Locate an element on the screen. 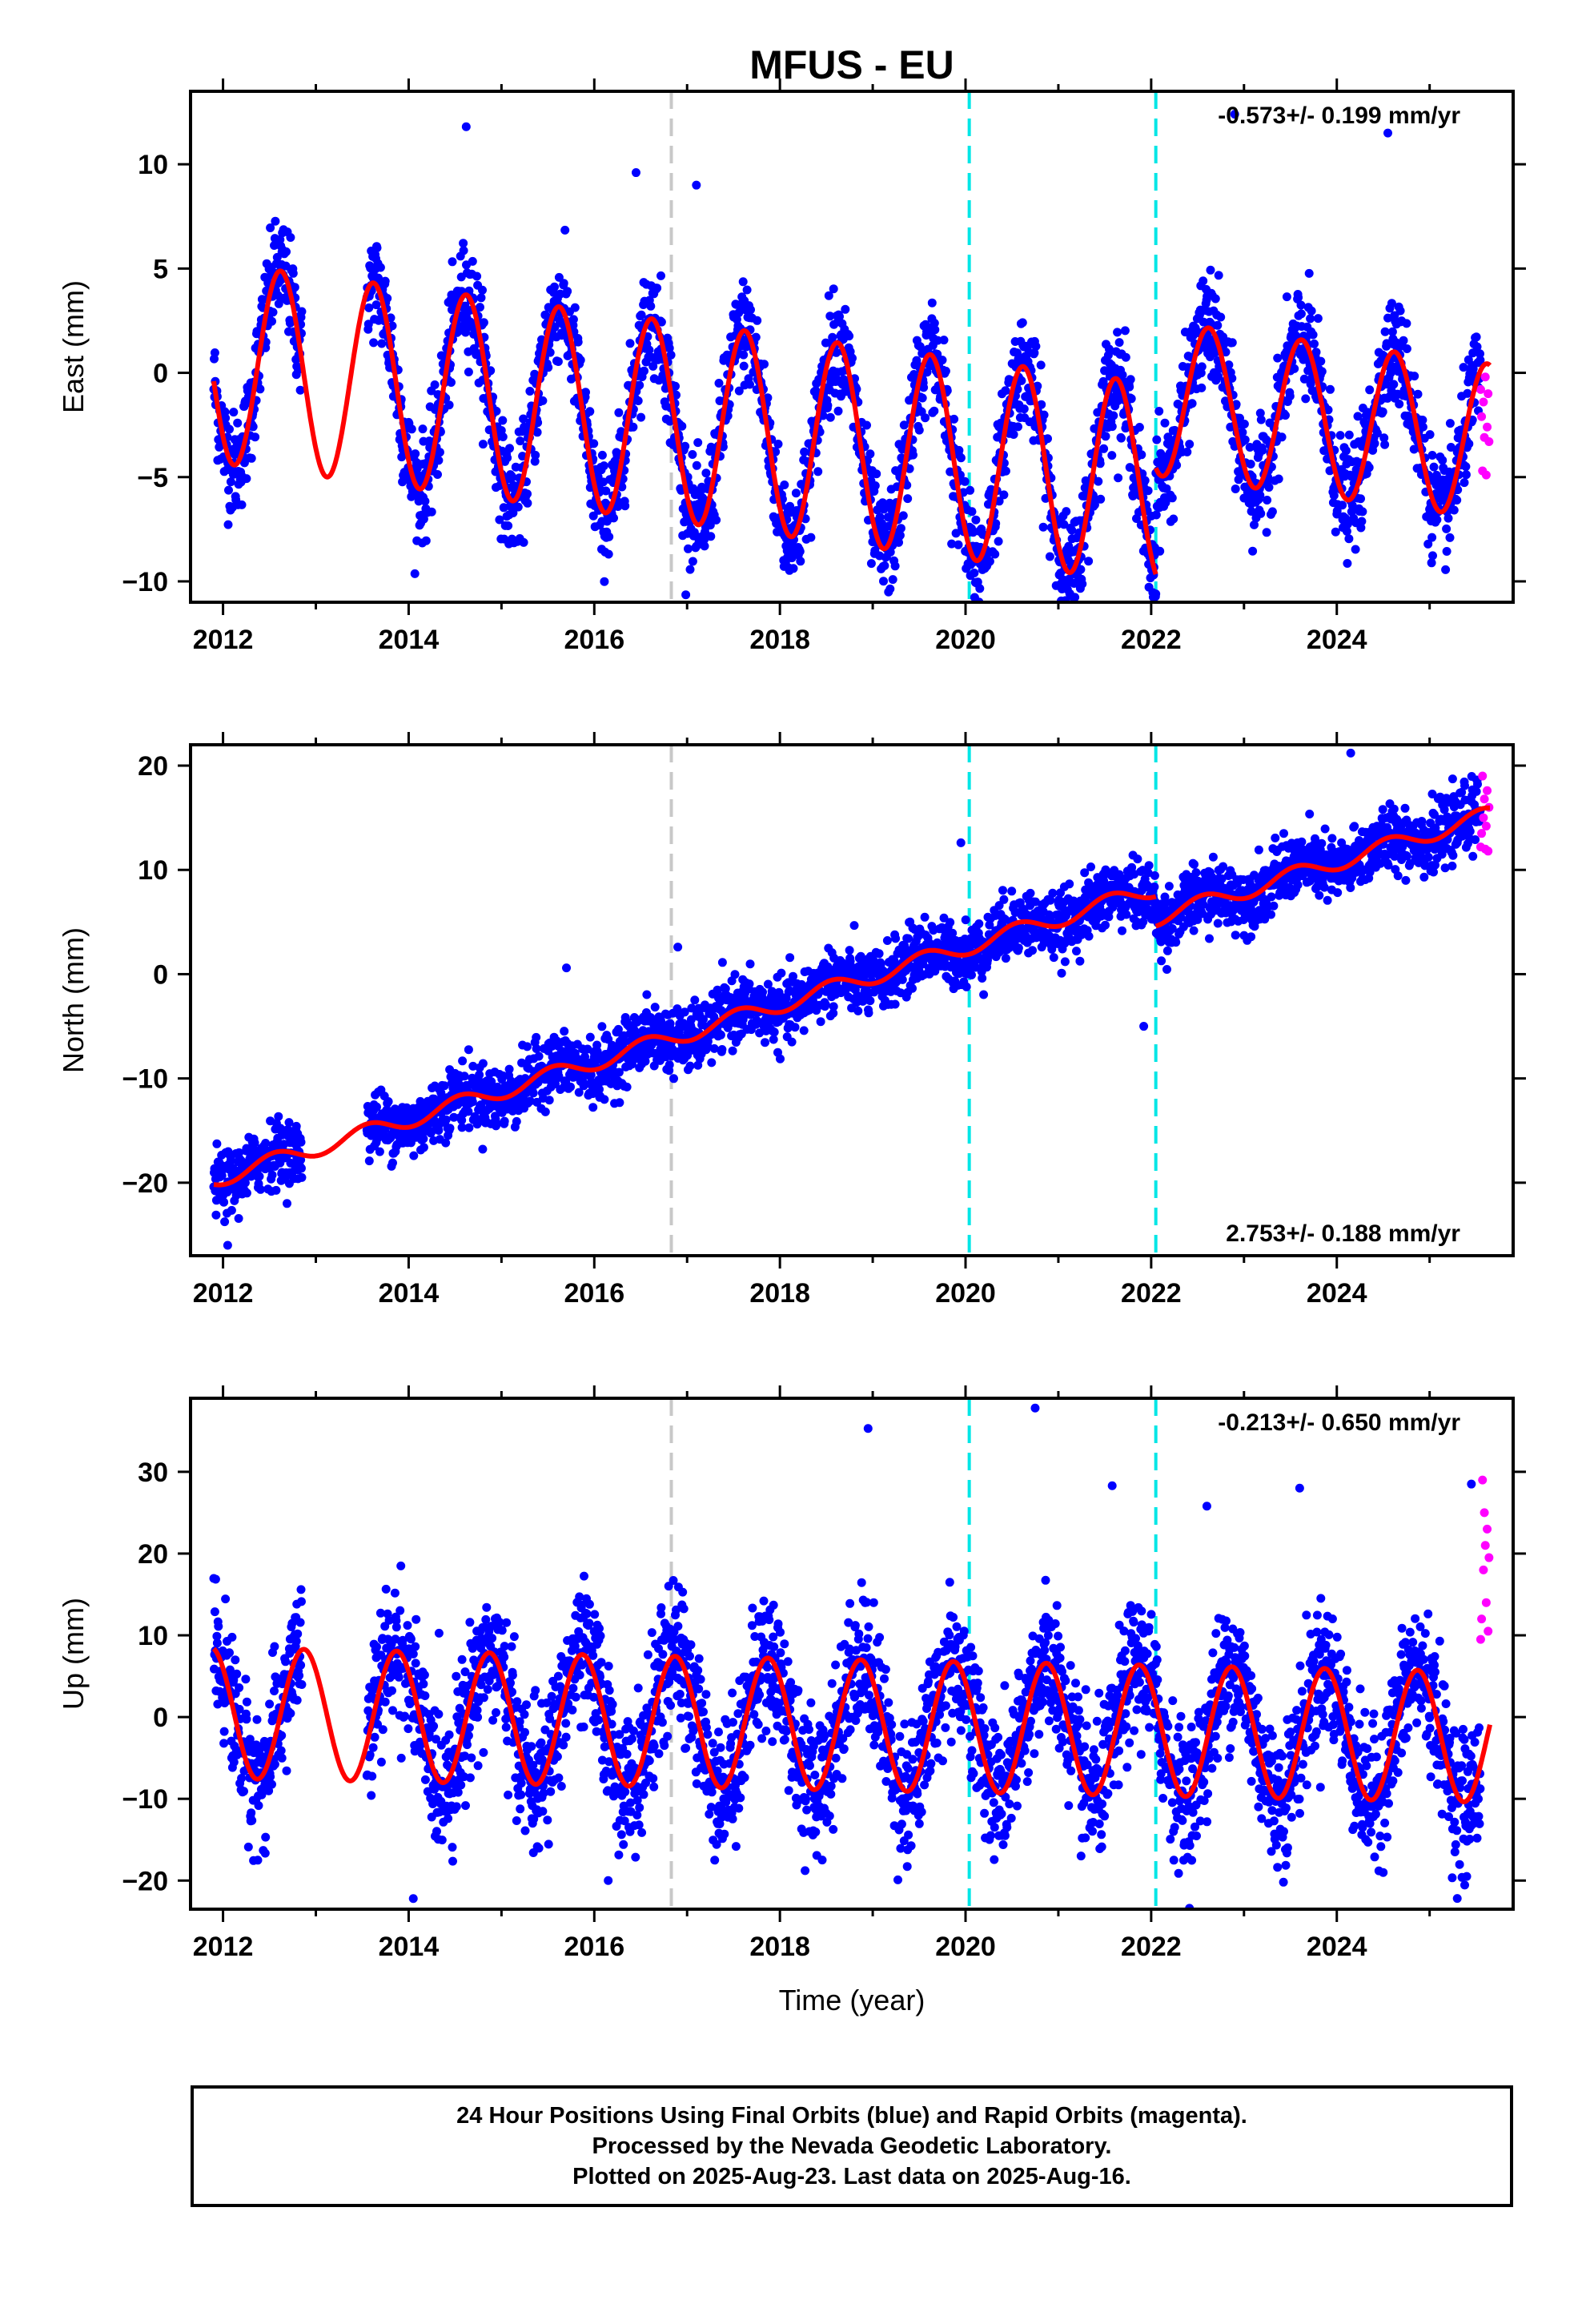 Image resolution: width=1582 pixels, height=2324 pixels. east-x-tick-label-2022: 2022 is located at coordinates (1151, 640).